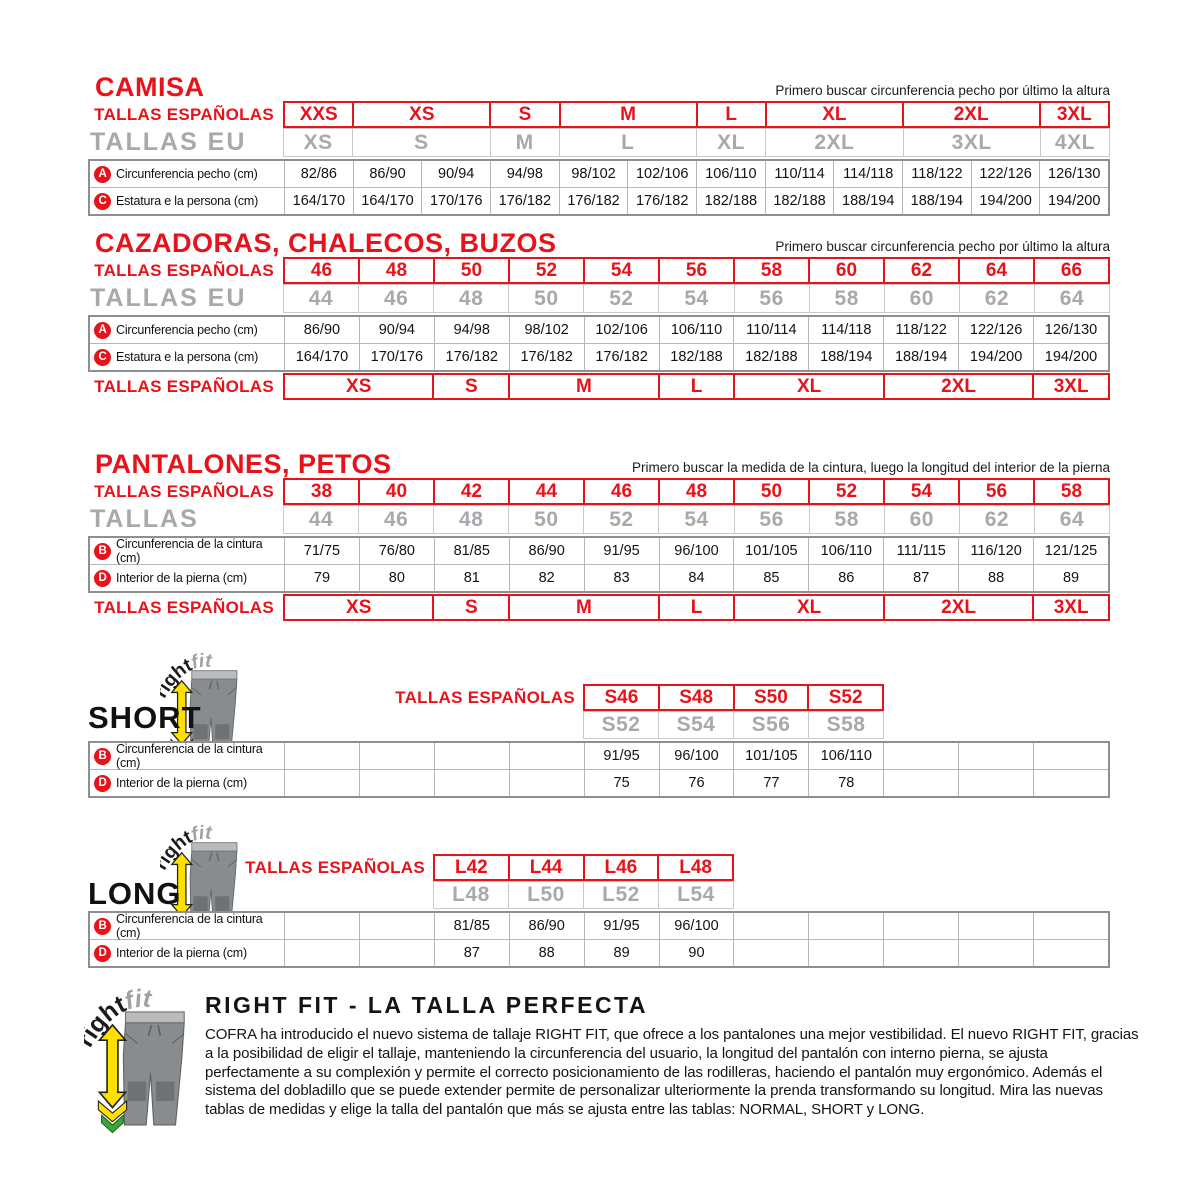 This screenshot has height=1200, width=1200. I want to click on row-label-text: Circunferencia de la cintura (cm), so click(189, 551).